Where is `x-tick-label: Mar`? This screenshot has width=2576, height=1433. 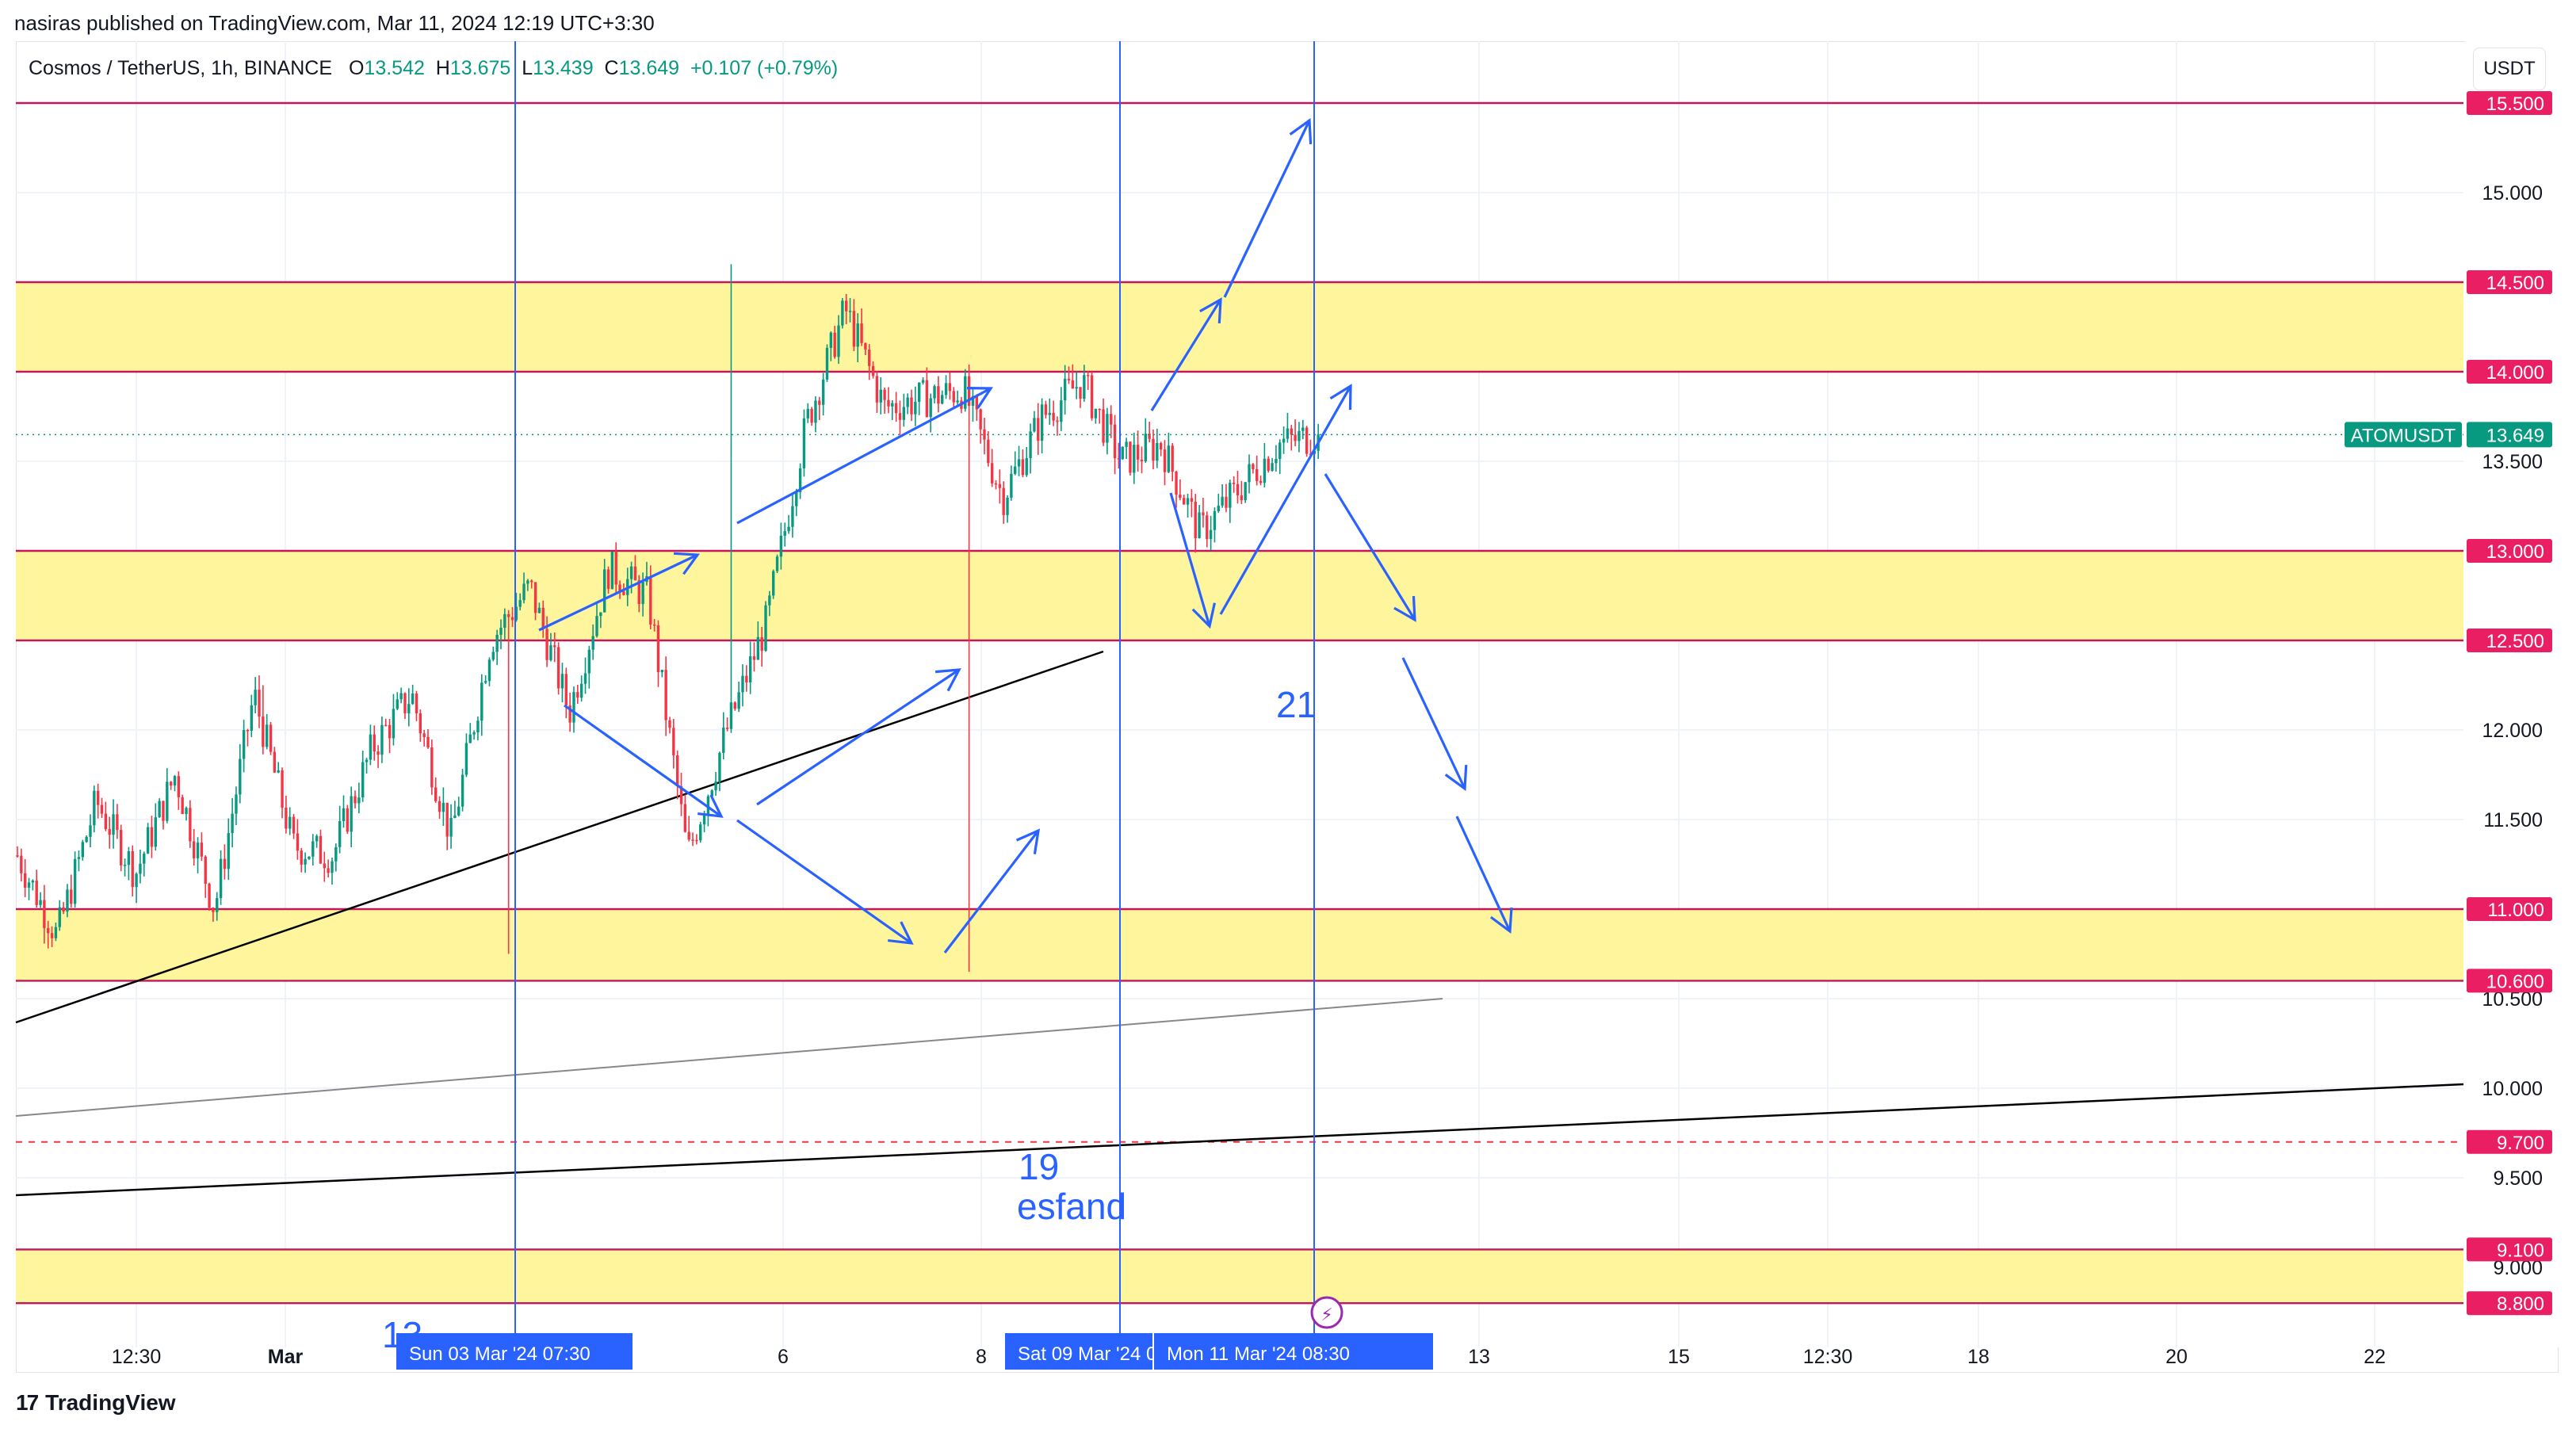 x-tick-label: Mar is located at coordinates (286, 1357).